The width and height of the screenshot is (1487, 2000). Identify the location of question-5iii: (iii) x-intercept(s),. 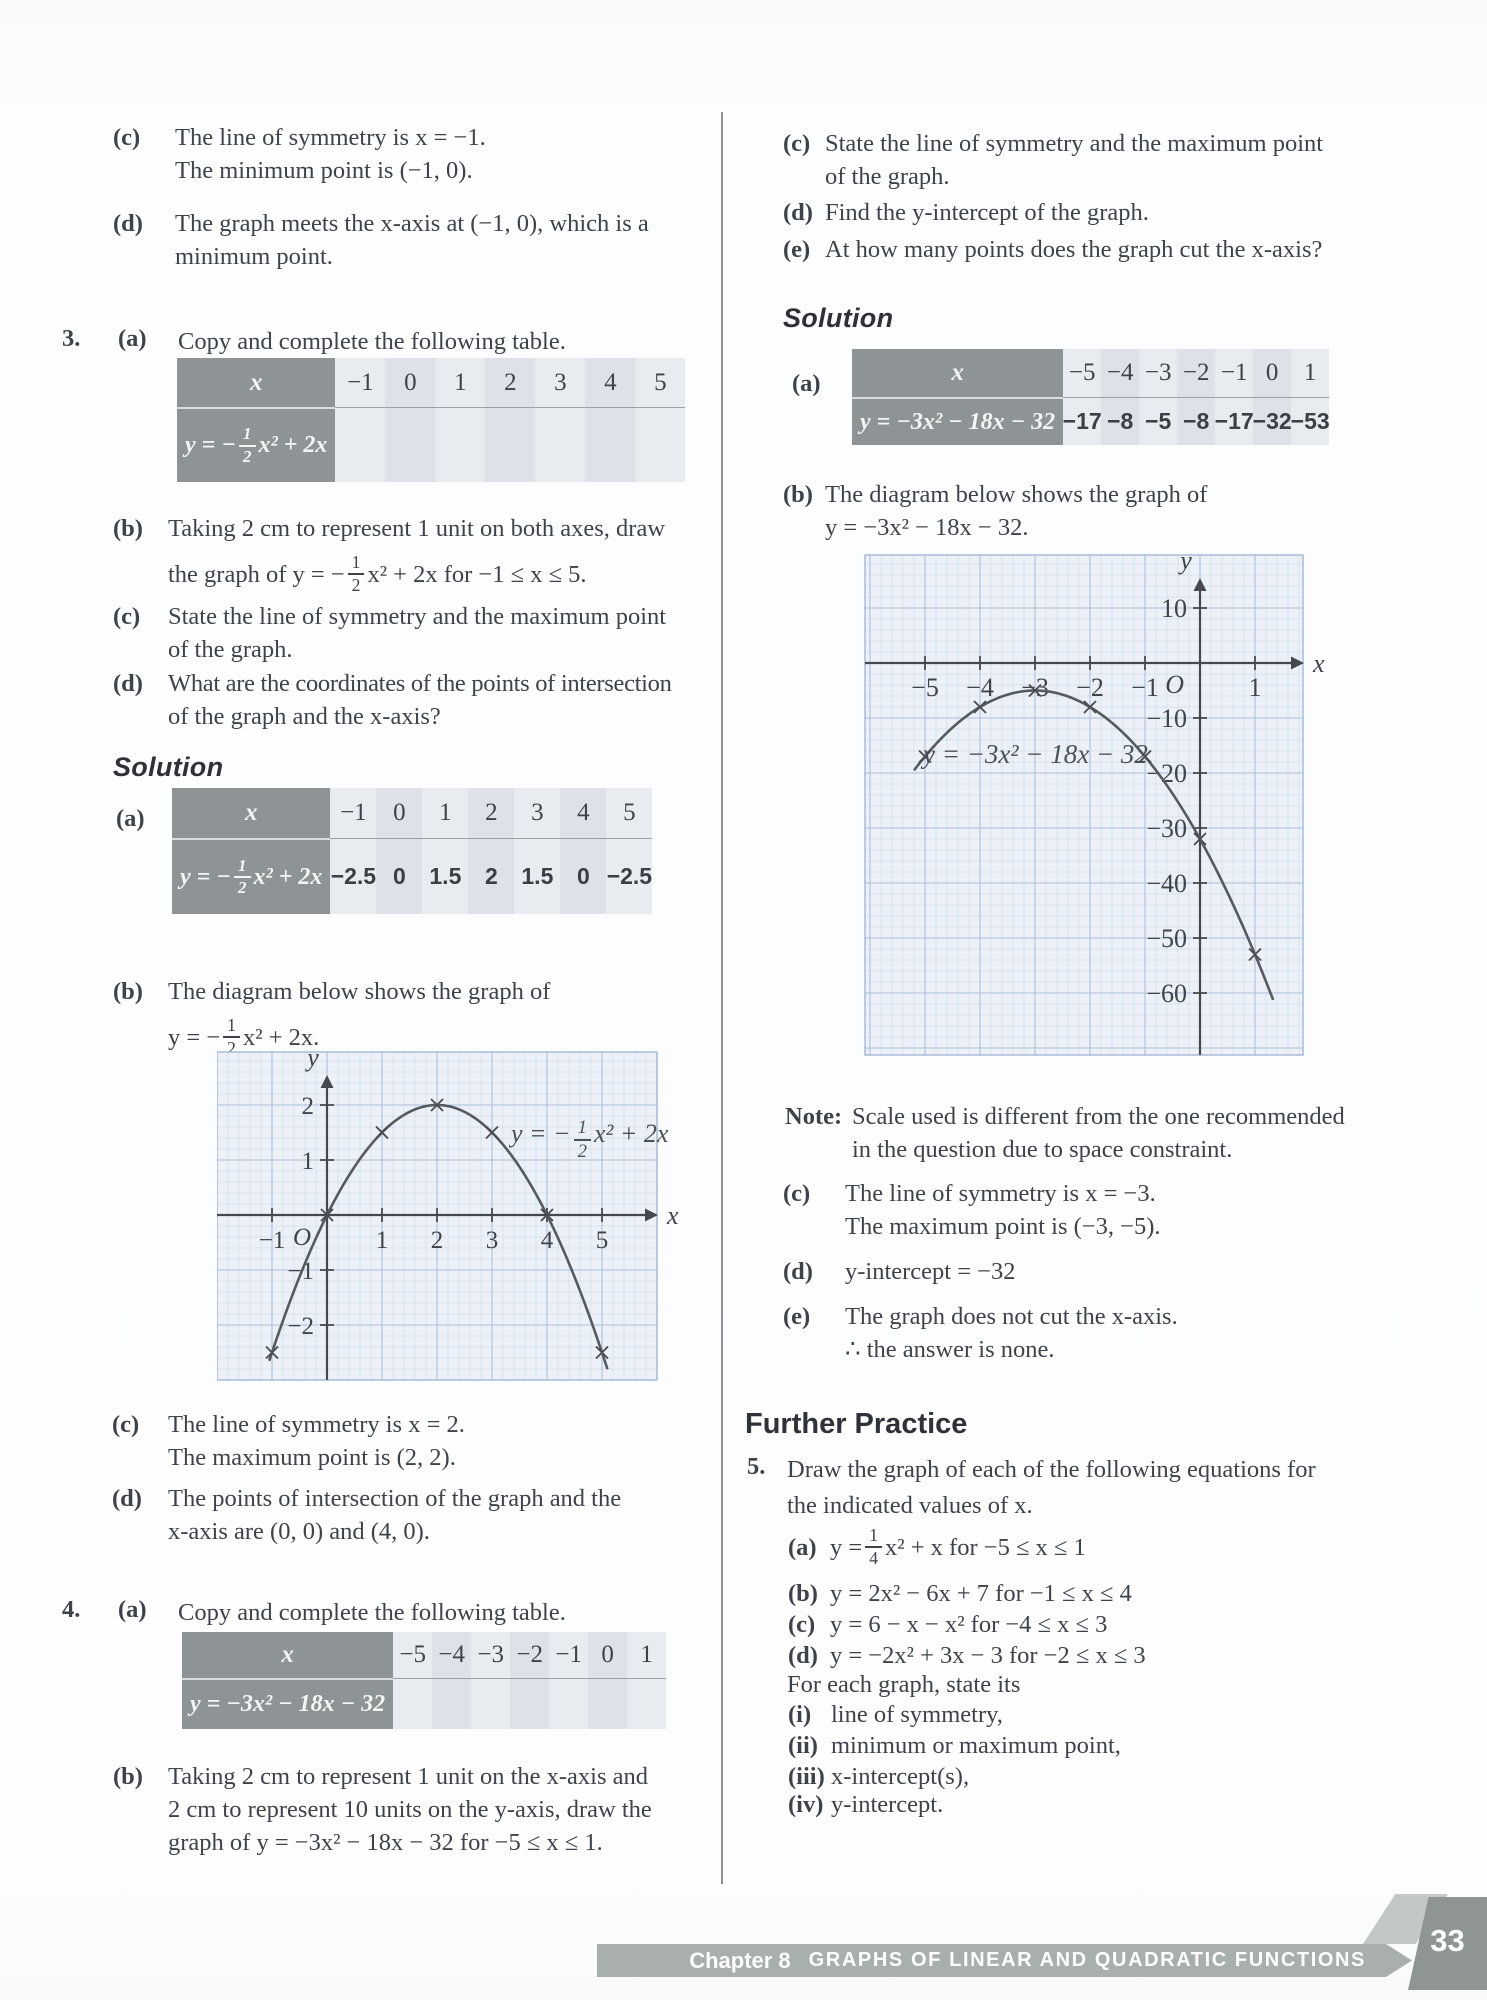
(878, 1776).